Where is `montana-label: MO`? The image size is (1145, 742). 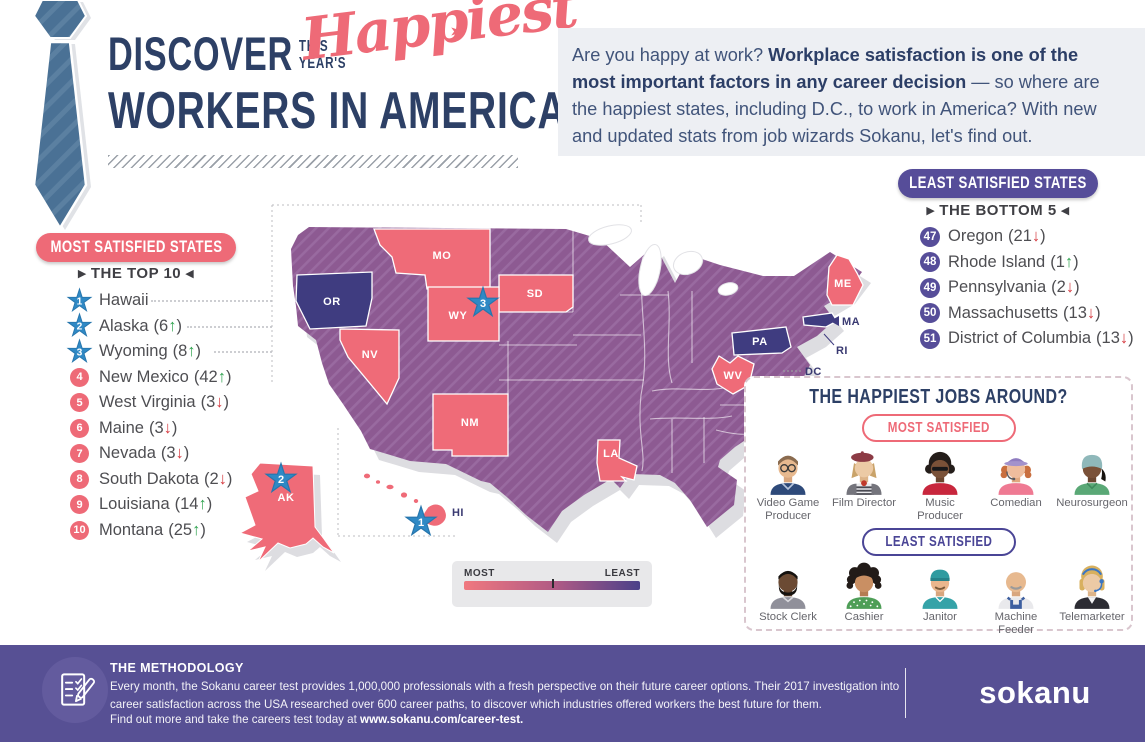 montana-label: MO is located at coordinates (442, 256).